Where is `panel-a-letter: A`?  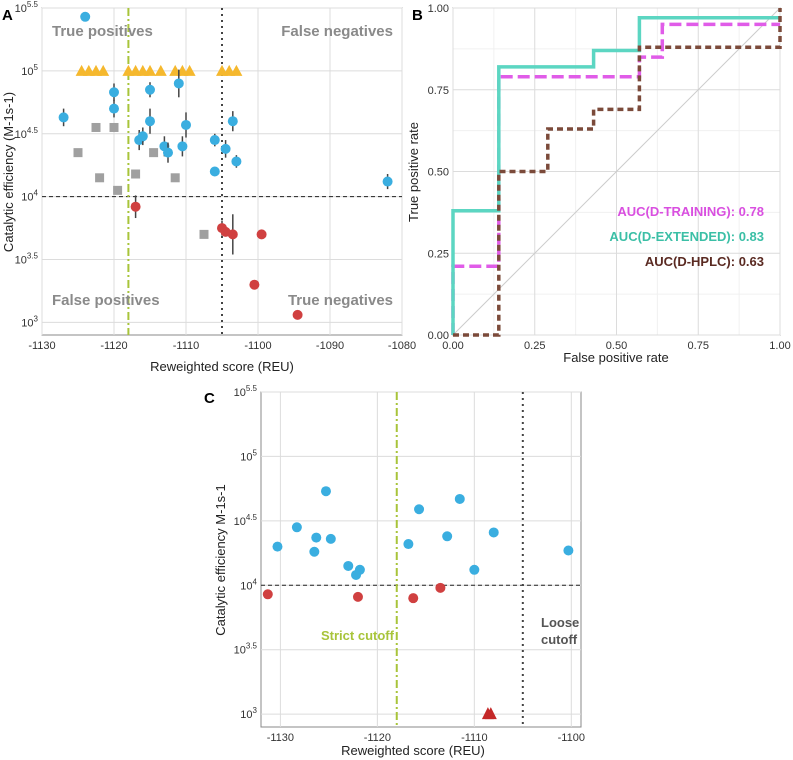 panel-a-letter: A is located at coordinates (7, 15).